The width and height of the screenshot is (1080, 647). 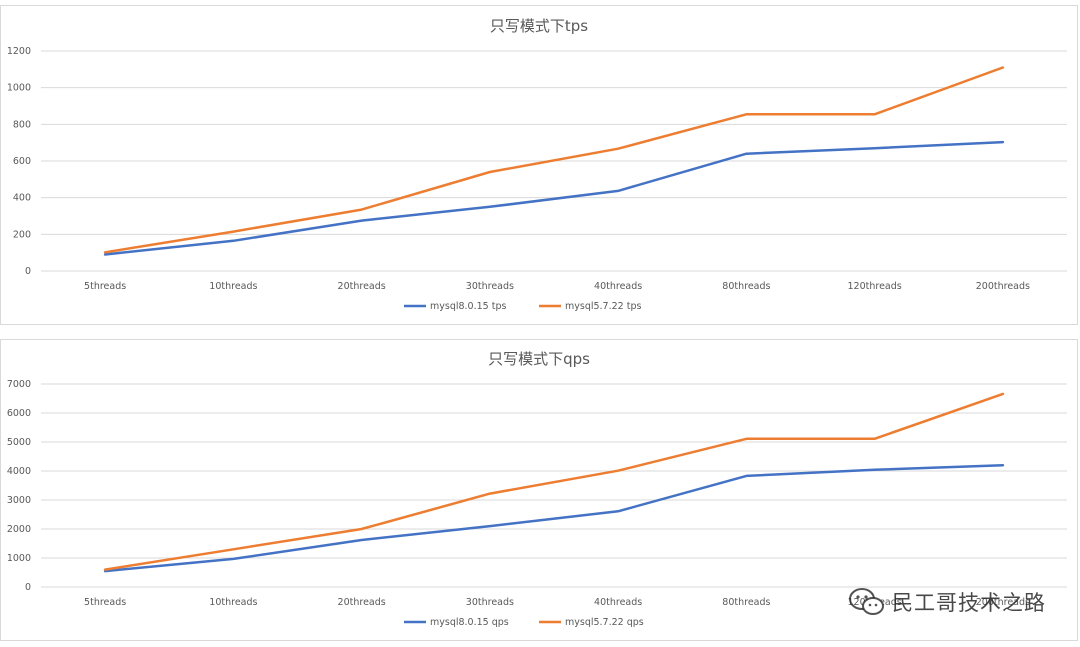 What do you see at coordinates (19, 51) in the screenshot?
I see `y-tick-label: 1200` at bounding box center [19, 51].